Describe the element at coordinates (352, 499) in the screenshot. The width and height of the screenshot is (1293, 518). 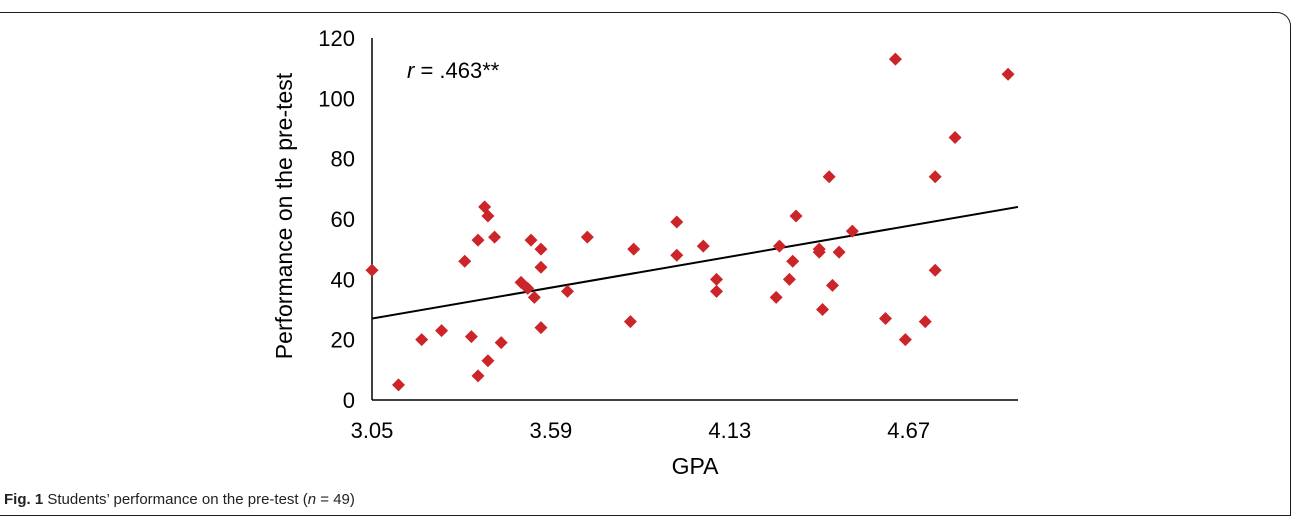
I see `caption-text-end: )` at that location.